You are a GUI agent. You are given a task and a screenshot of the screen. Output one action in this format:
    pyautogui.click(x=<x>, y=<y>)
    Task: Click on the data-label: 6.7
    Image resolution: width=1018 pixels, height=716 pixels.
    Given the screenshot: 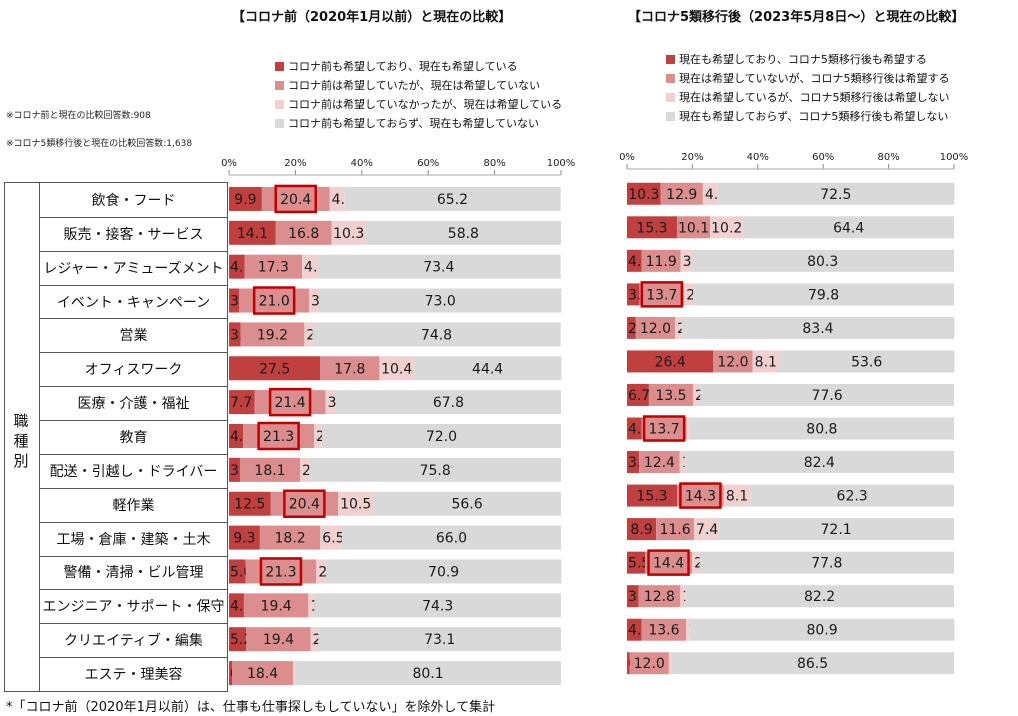 What is the action you would take?
    pyautogui.click(x=639, y=396)
    